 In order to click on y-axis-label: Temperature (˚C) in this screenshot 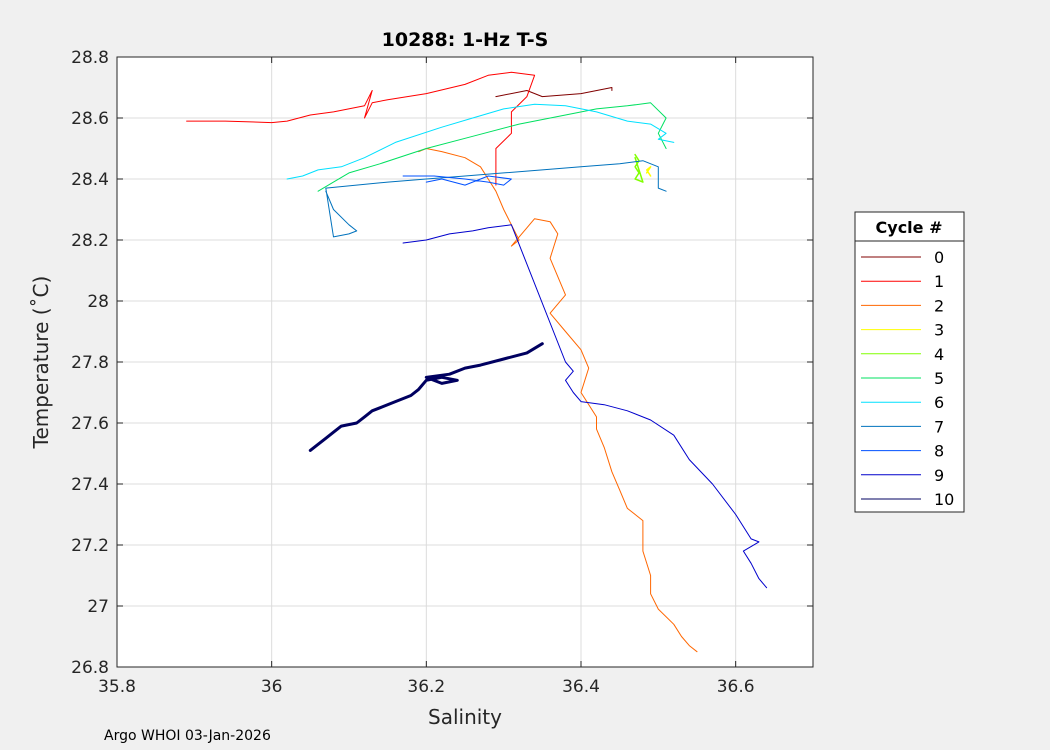, I will do `click(41, 363)`.